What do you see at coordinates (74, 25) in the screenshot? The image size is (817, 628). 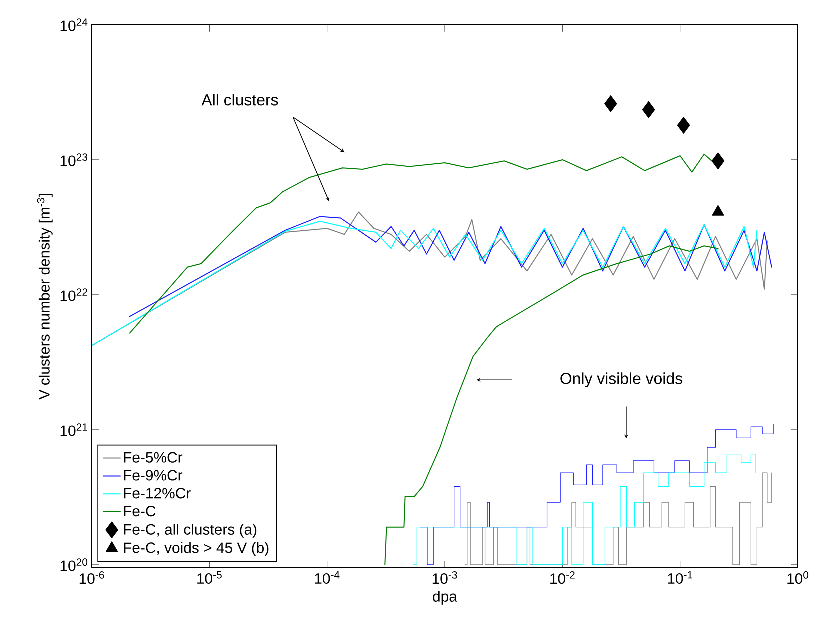 I see `y-tick-label: 10$^{24}$` at bounding box center [74, 25].